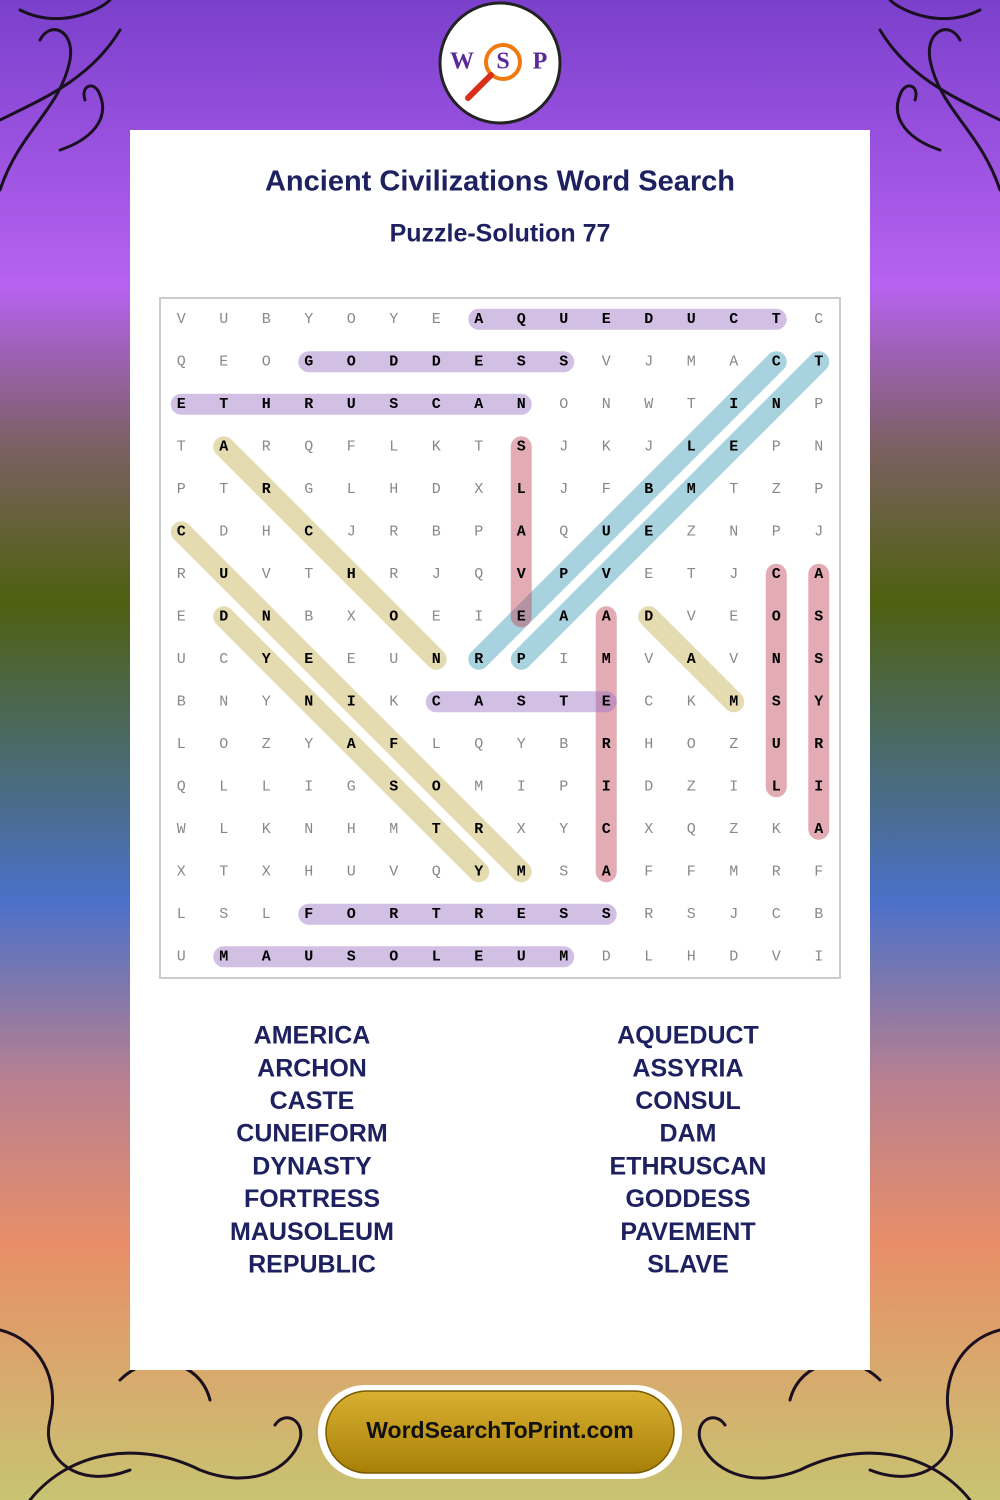 This screenshot has width=1000, height=1500. I want to click on word-list-item: GODDESS, so click(687, 1199).